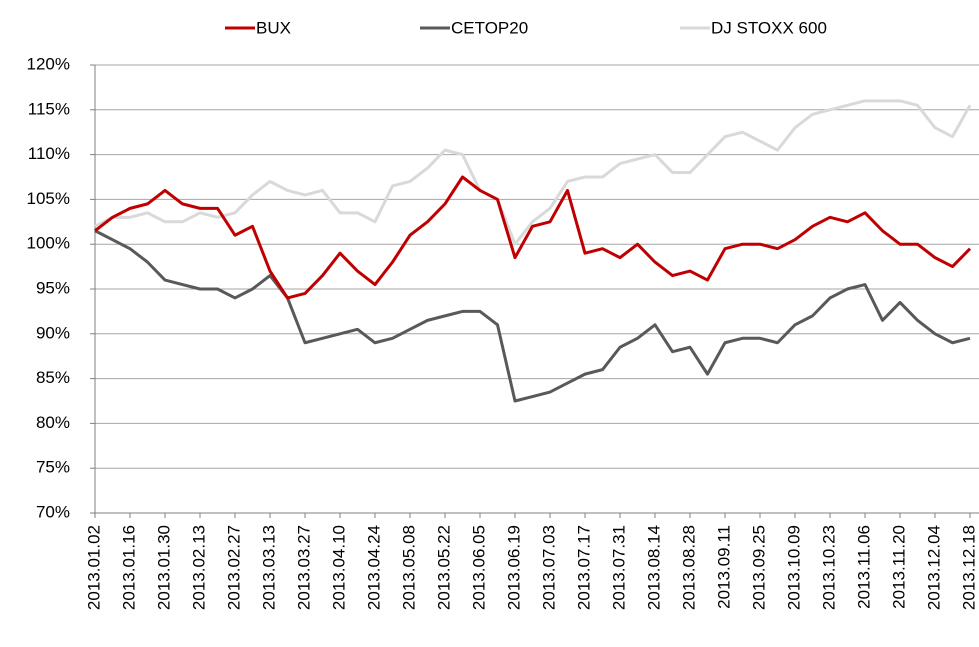 Image resolution: width=979 pixels, height=647 pixels. What do you see at coordinates (968, 567) in the screenshot?
I see `x-tick-label: 2013.12.18` at bounding box center [968, 567].